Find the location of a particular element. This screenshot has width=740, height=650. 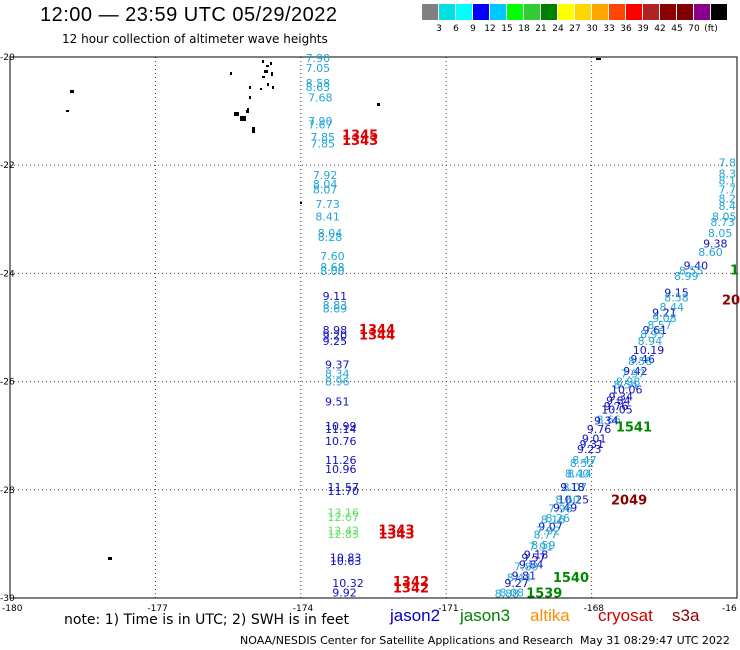

wave-height-label: 10.96 is located at coordinates (341, 469).